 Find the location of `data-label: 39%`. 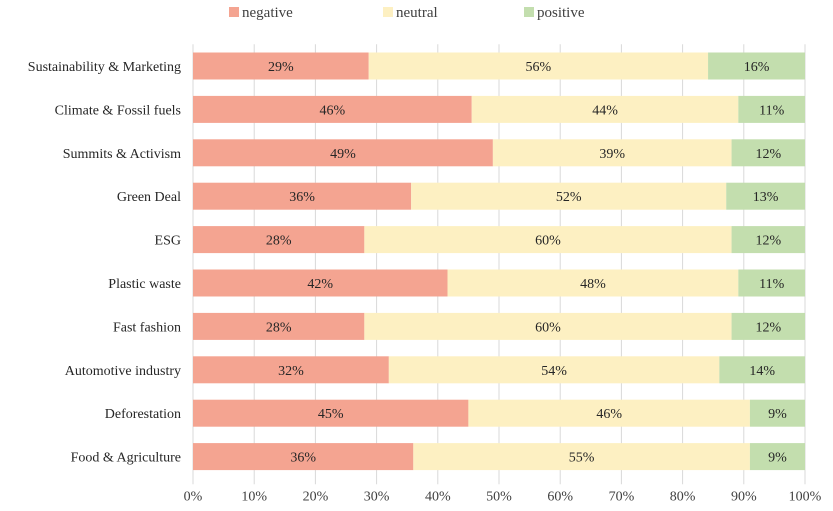

data-label: 39% is located at coordinates (612, 154).